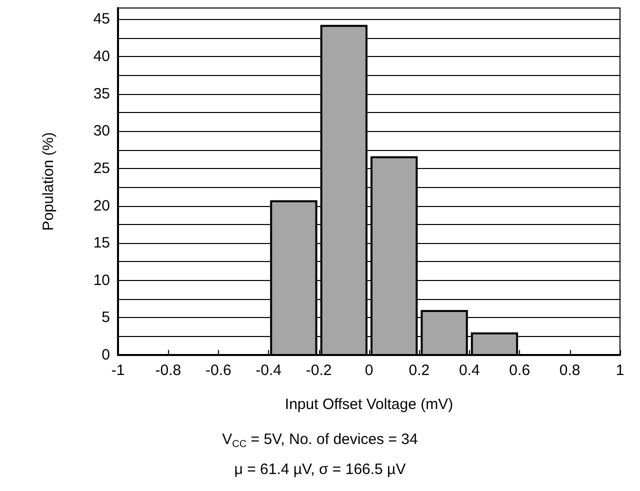  What do you see at coordinates (320, 469) in the screenshot?
I see `text: μ = 61.4 µV, σ = 166.5 µV` at bounding box center [320, 469].